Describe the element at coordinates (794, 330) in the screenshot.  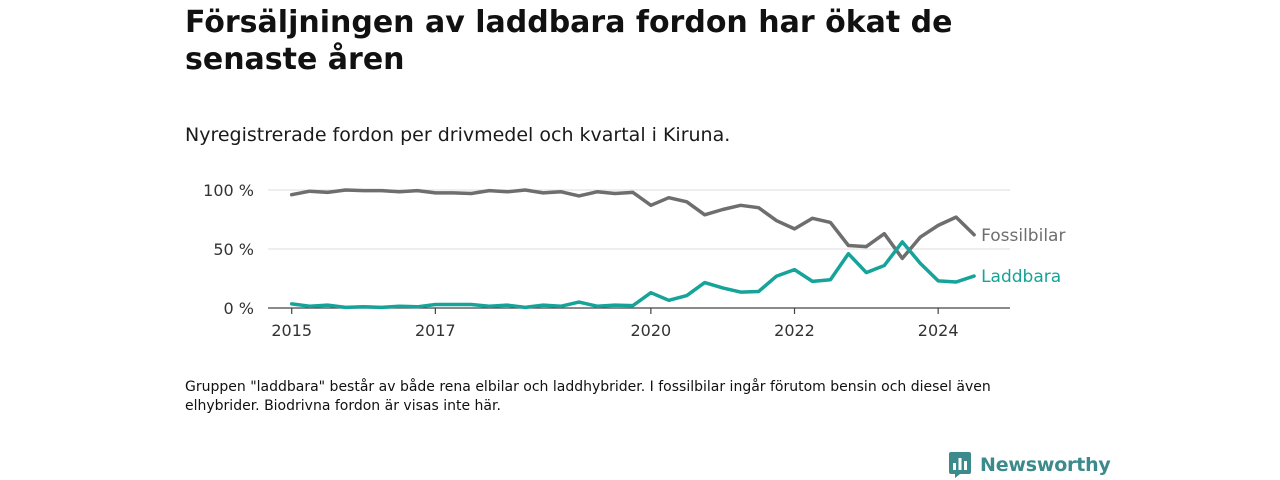
I see `x-tick-label: 2022` at that location.